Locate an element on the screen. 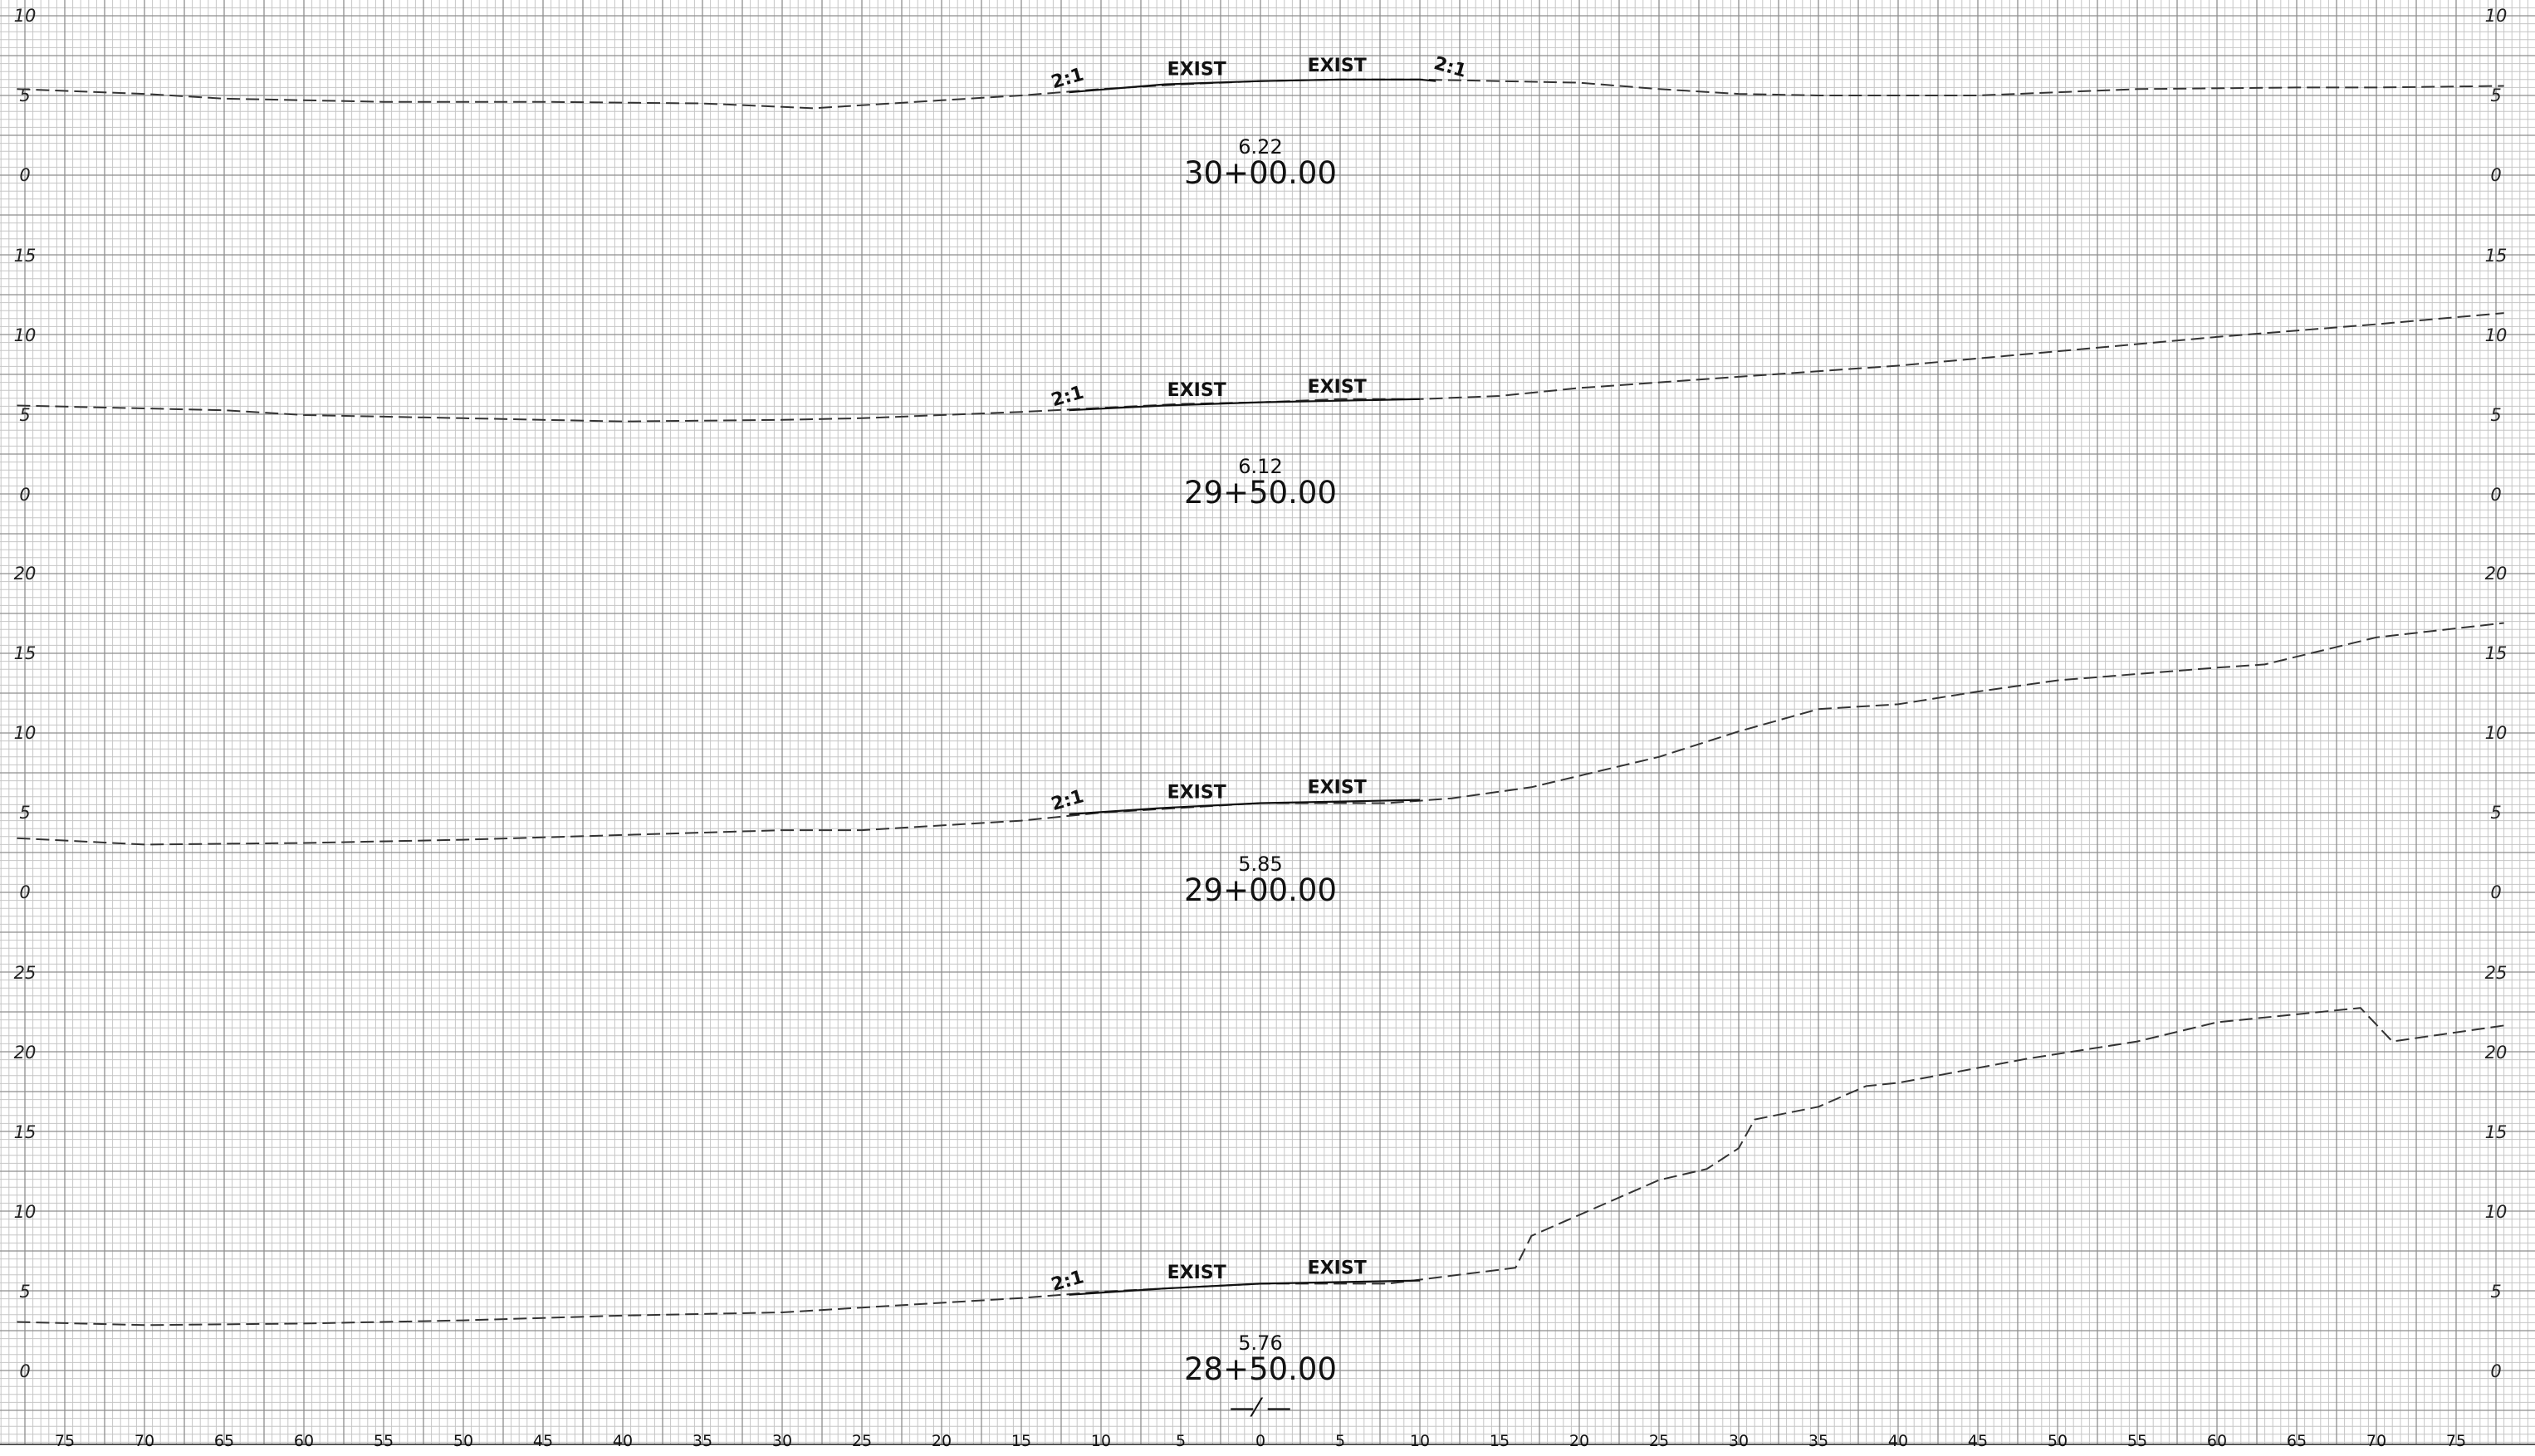 The image size is (2535, 1456). centerline-elevation: 6.12 is located at coordinates (1260, 466).